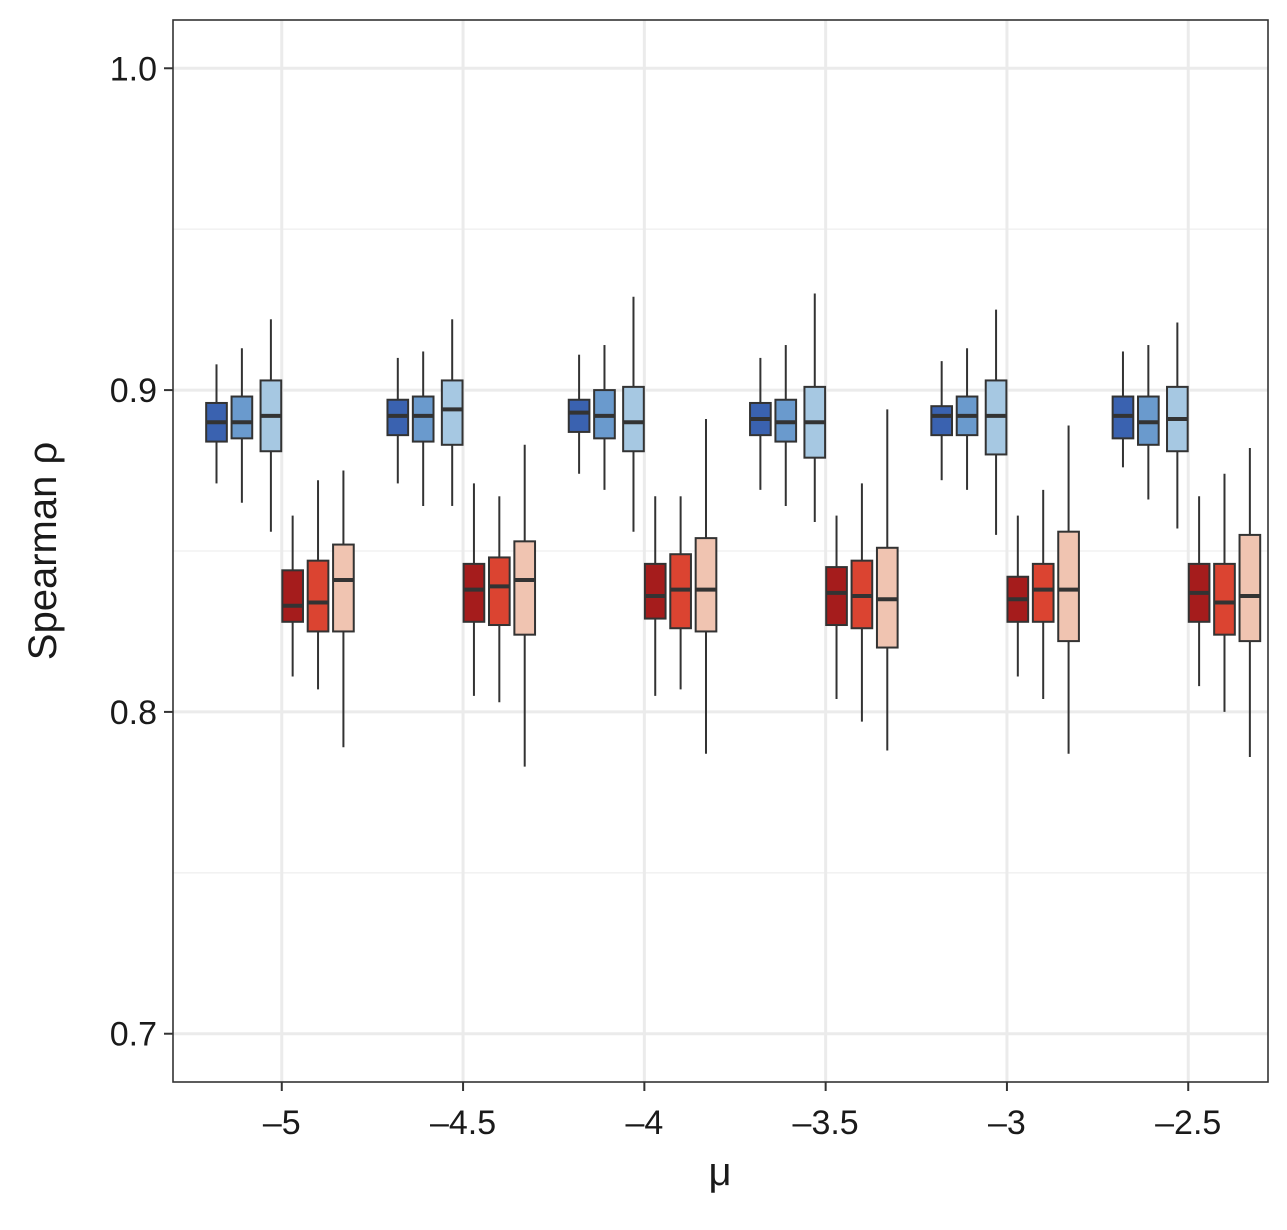 This screenshot has height=1230, width=1287. Describe the element at coordinates (133, 713) in the screenshot. I see `y-tick-label: 0.8` at that location.